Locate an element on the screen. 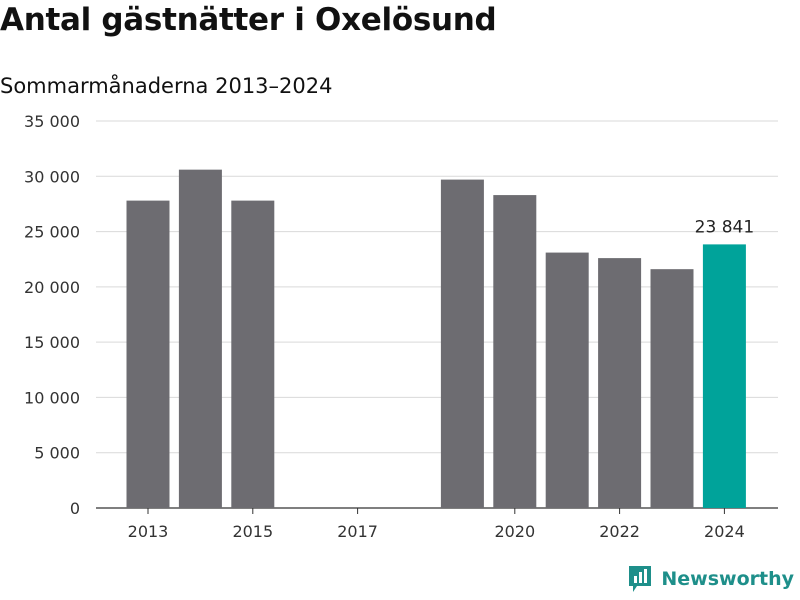  x-tick-label: 2017 is located at coordinates (357, 531).